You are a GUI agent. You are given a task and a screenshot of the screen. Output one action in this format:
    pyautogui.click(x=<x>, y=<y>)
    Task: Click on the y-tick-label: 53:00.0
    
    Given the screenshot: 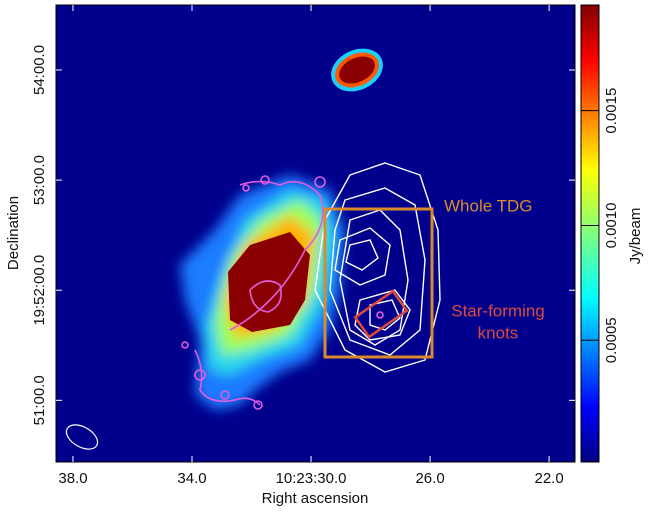 What is the action you would take?
    pyautogui.click(x=39, y=180)
    